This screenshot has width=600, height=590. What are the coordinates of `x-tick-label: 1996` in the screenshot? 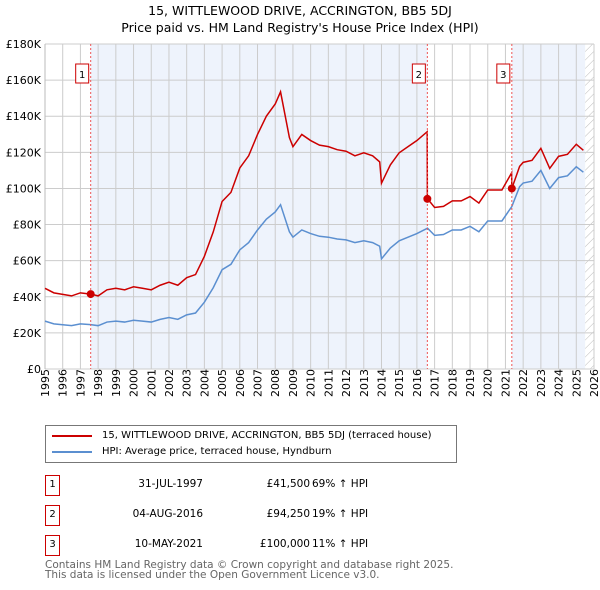 It's located at (63, 383).